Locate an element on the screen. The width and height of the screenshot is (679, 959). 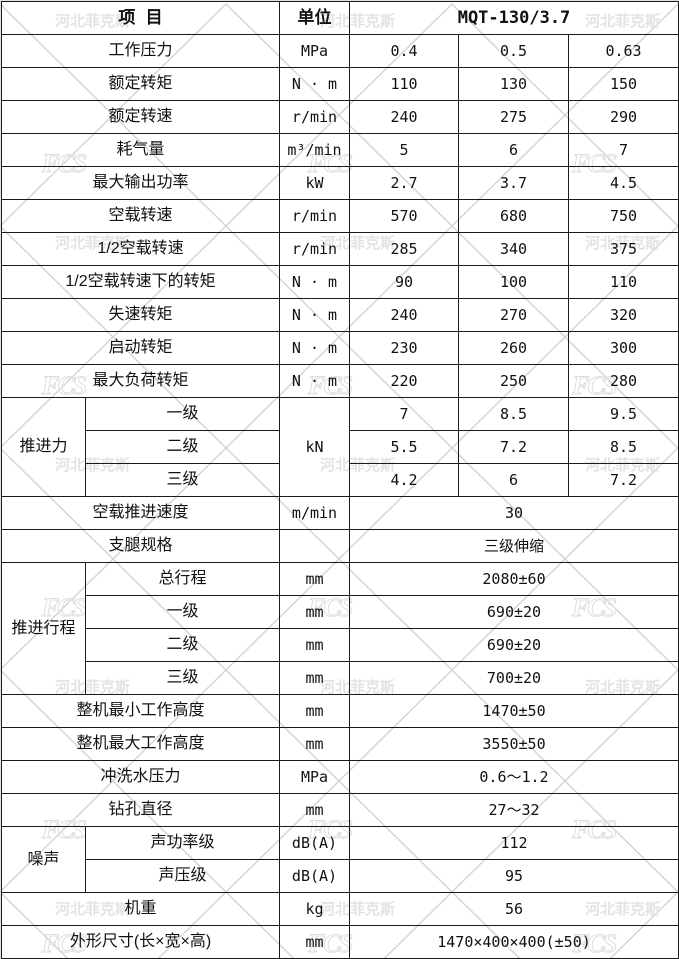
table-row: 整机最小工作高度 mm 1470±50 is located at coordinates (340, 711).